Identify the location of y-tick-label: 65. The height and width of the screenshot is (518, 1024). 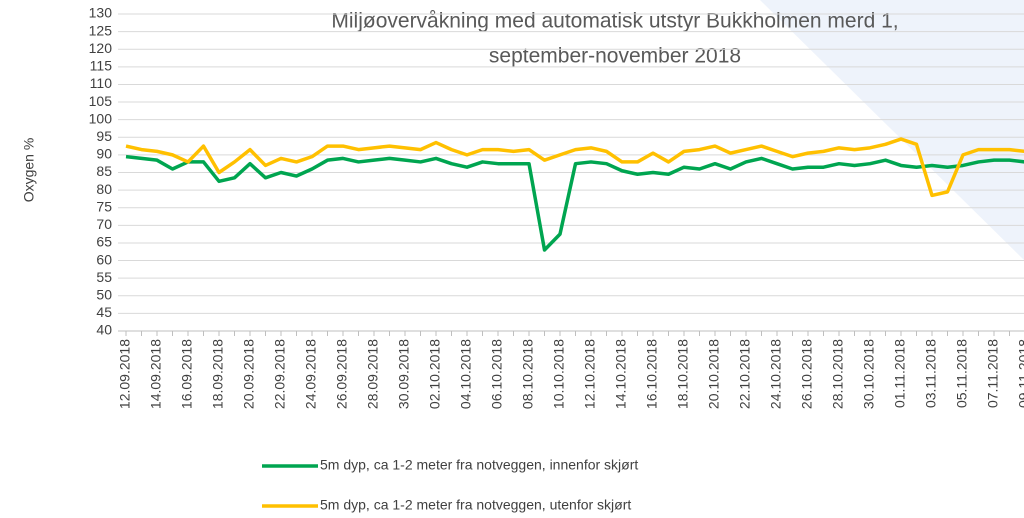
(104, 242).